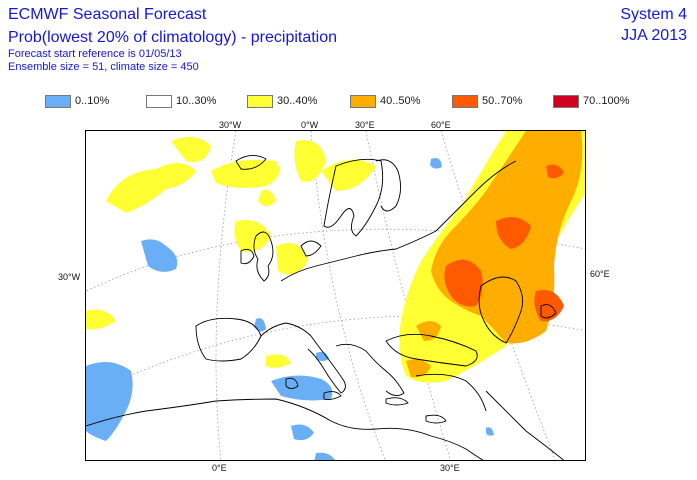  I want to click on coastline-iberia, so click(228, 339).